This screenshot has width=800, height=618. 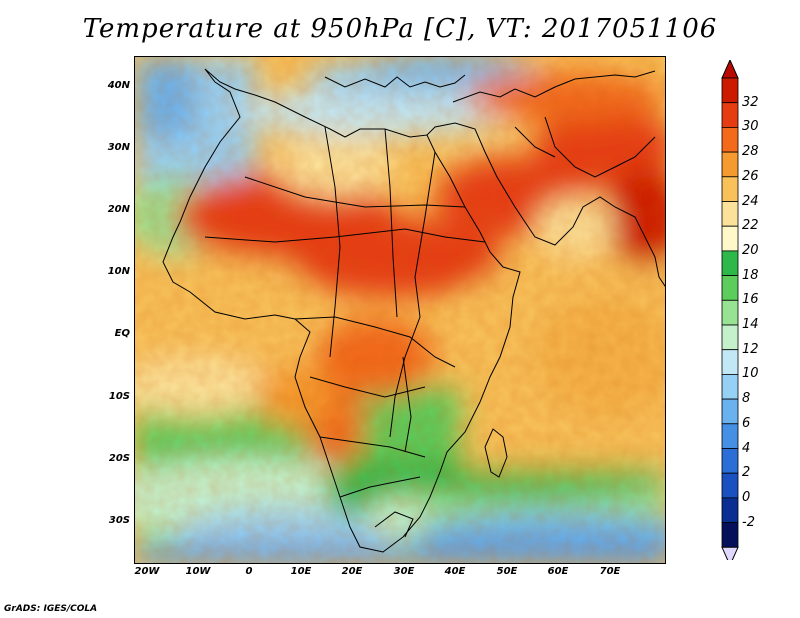 I want to click on colorbar-tick-label: 2, so click(x=746, y=473).